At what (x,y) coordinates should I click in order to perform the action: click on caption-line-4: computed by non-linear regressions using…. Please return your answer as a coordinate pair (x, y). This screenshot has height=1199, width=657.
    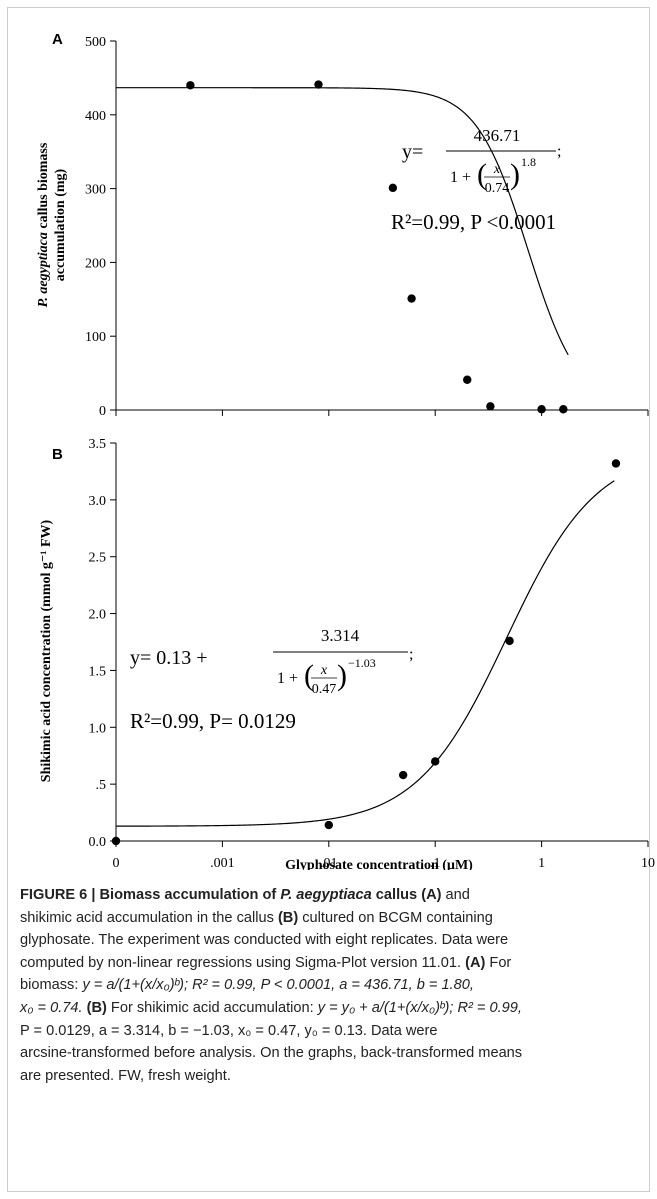
    Looking at the image, I should click on (331, 963).